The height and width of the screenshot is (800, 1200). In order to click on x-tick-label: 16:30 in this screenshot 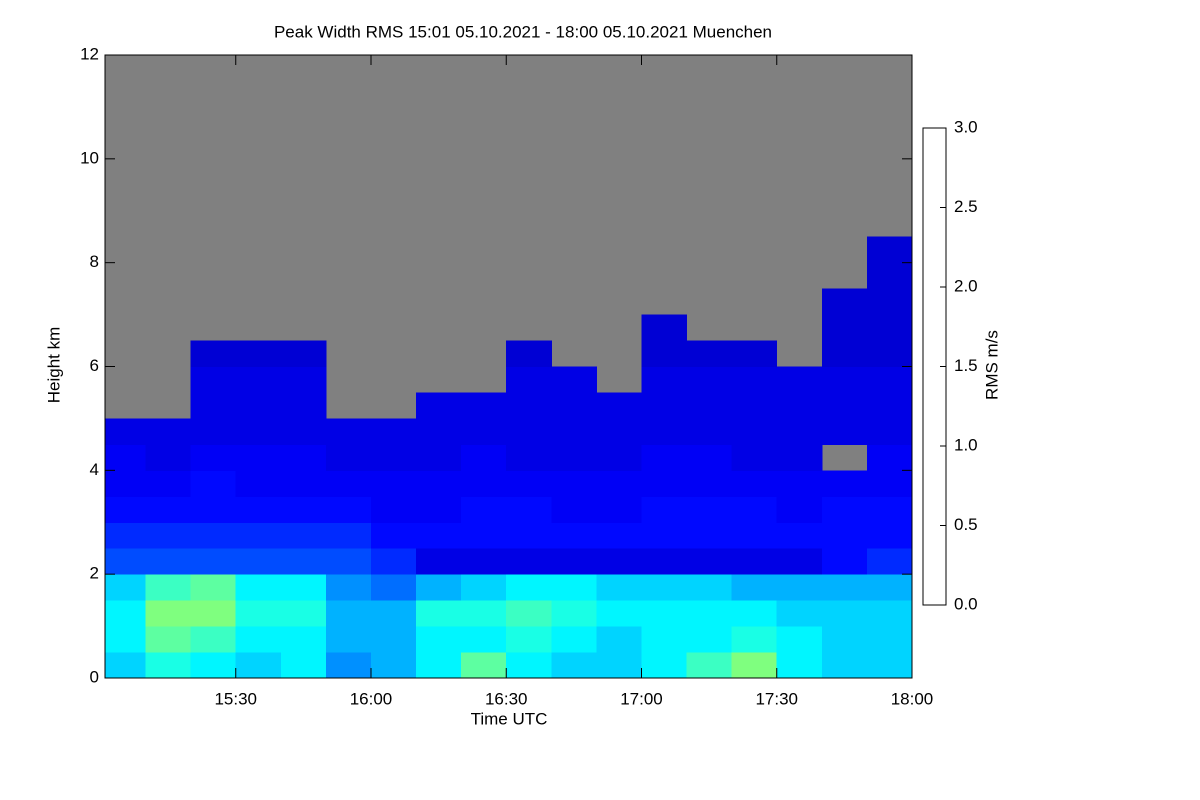, I will do `click(506, 698)`.